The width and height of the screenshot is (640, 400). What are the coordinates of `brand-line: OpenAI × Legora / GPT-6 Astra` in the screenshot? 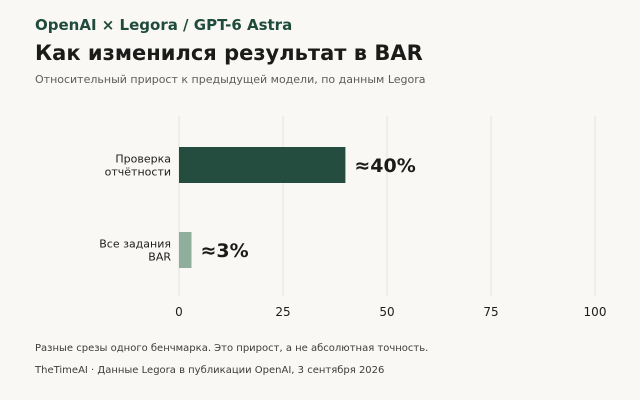 It's located at (164, 25).